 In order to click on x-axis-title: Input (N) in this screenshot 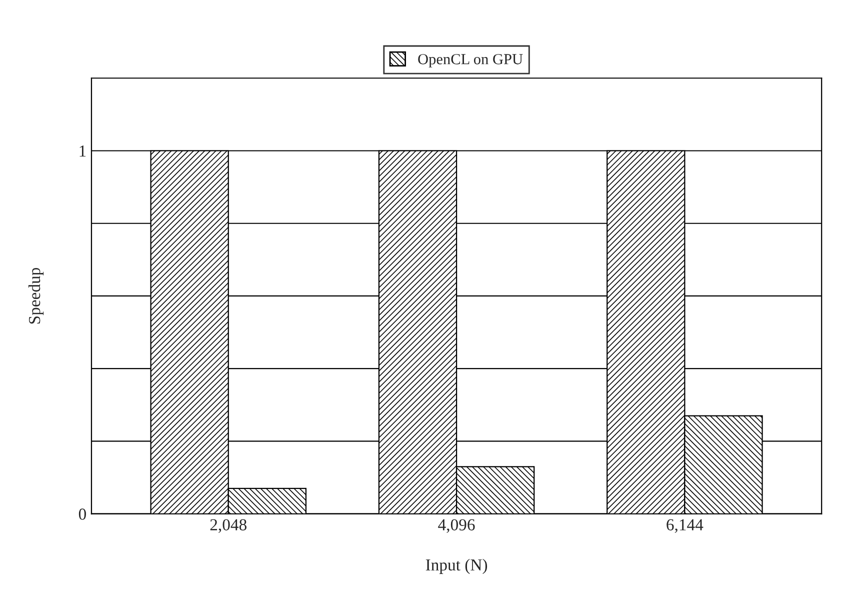, I will do `click(457, 566)`.